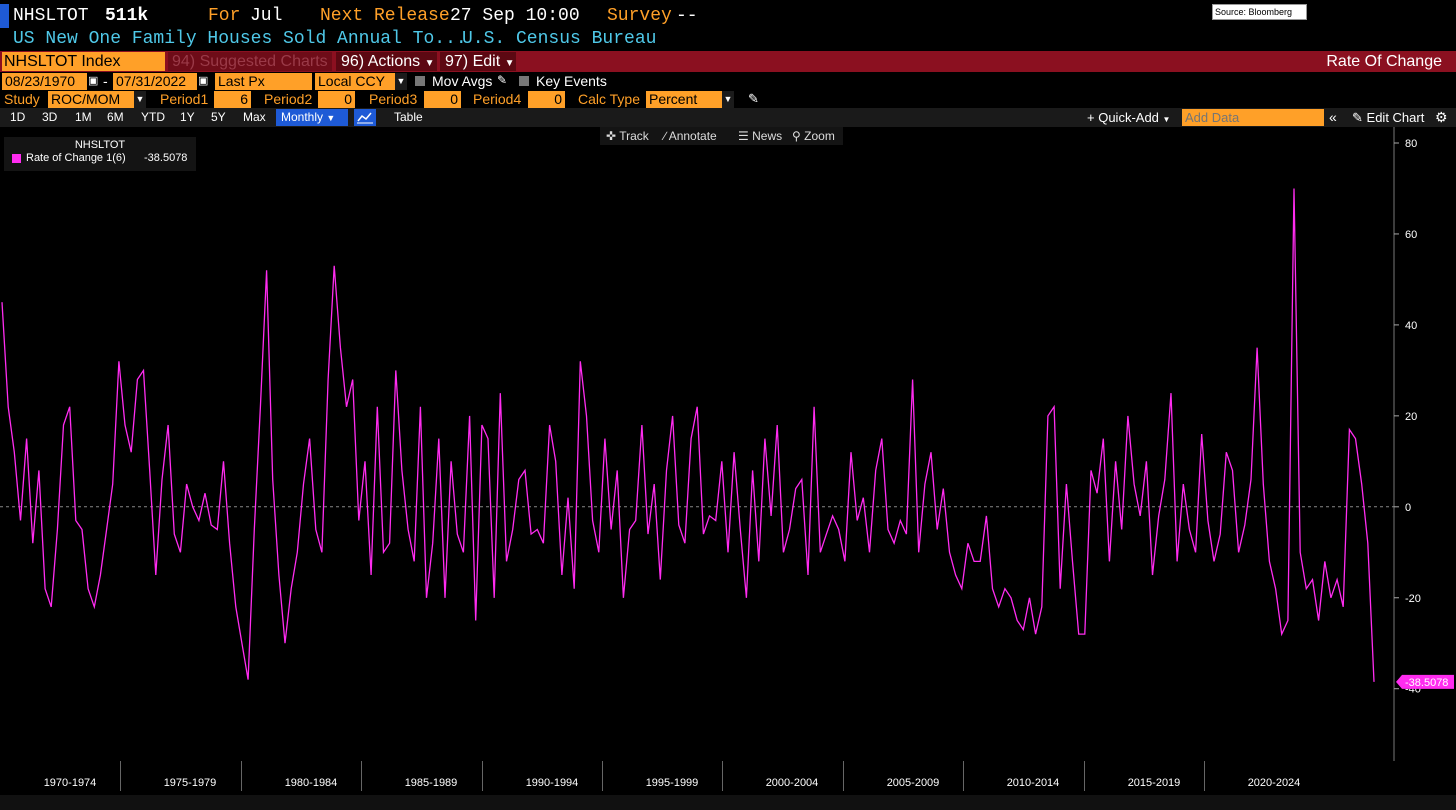 Image resolution: width=1456 pixels, height=810 pixels. I want to click on calc-type-select: Percent, so click(684, 99).